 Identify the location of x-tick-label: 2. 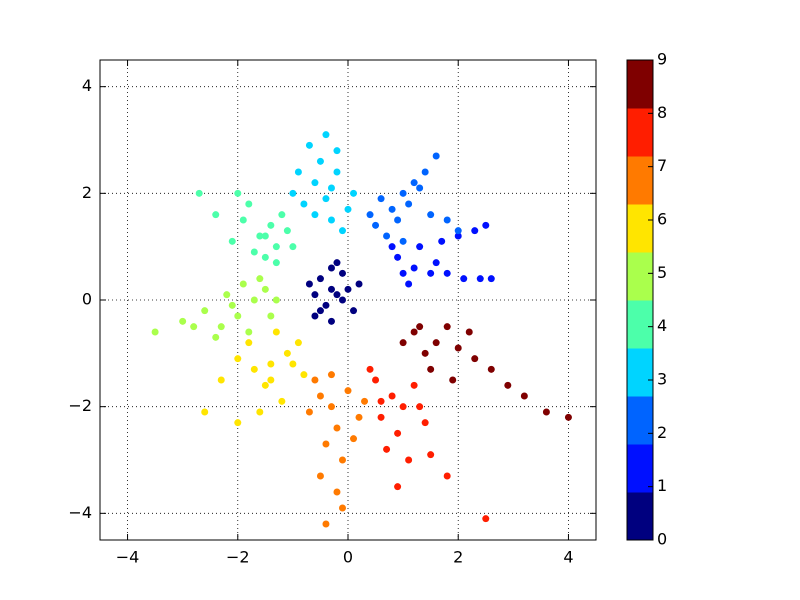
(458, 557).